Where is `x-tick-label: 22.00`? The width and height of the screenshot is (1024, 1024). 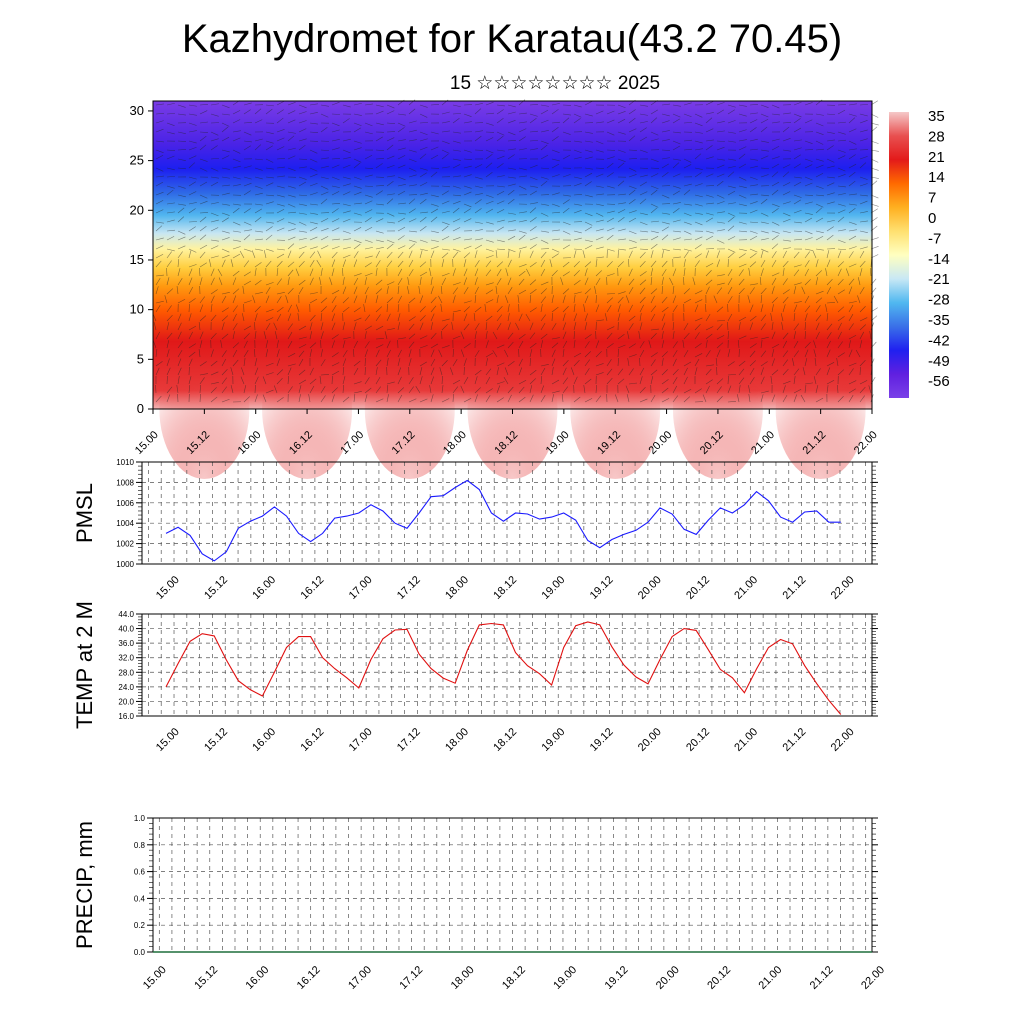
x-tick-label: 22.00 is located at coordinates (873, 978).